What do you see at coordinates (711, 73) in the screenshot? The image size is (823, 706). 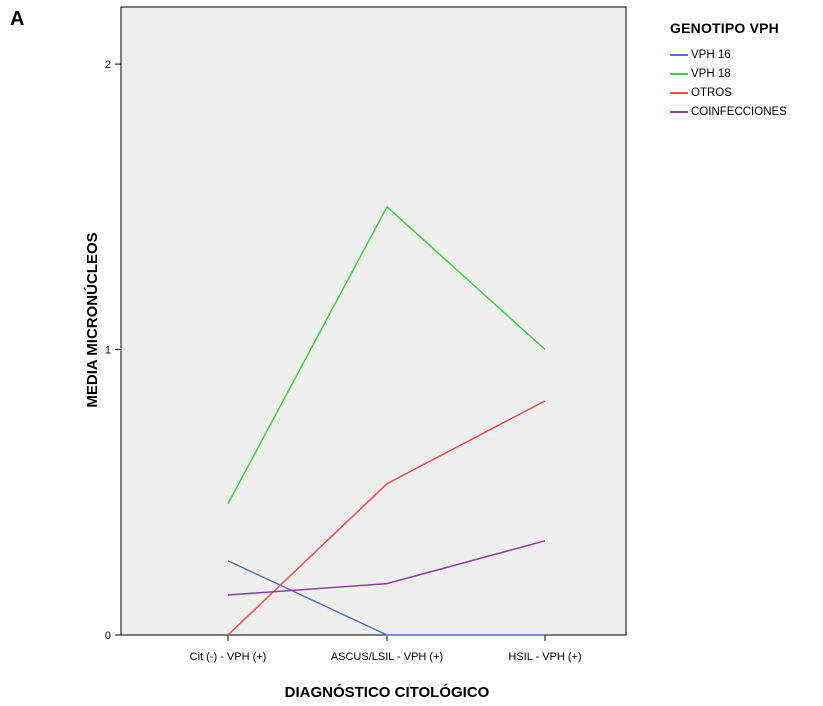 I see `legend-label-vph18: VPH 18` at bounding box center [711, 73].